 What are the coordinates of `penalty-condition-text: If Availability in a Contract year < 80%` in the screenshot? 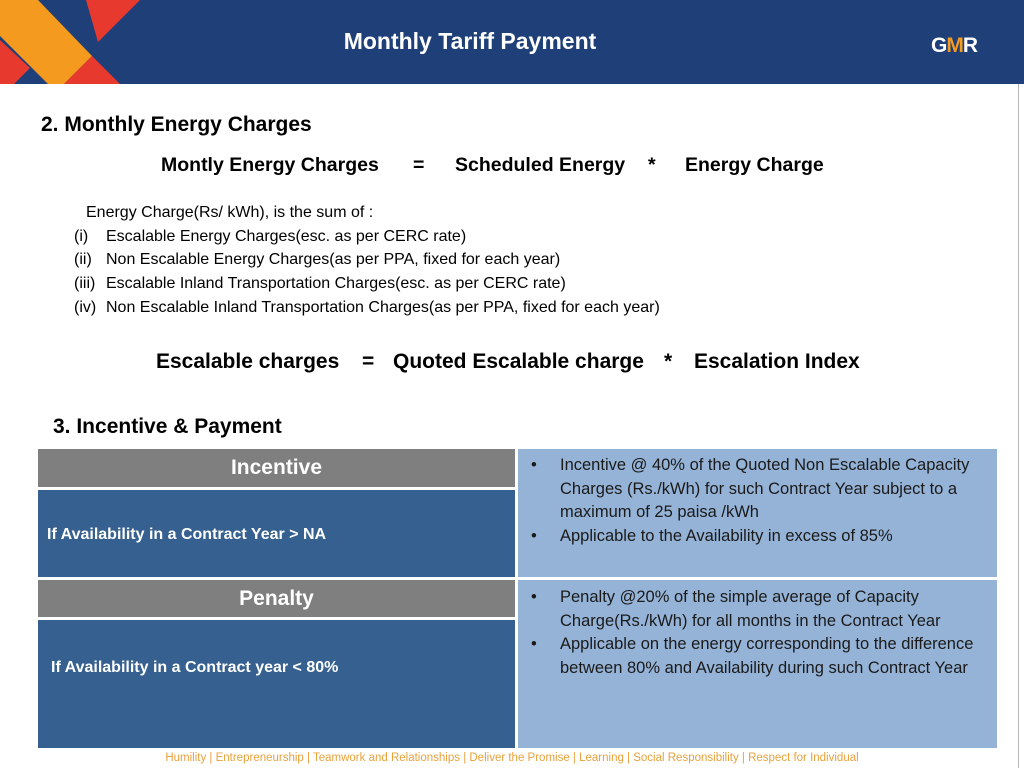 It's located at (195, 667).